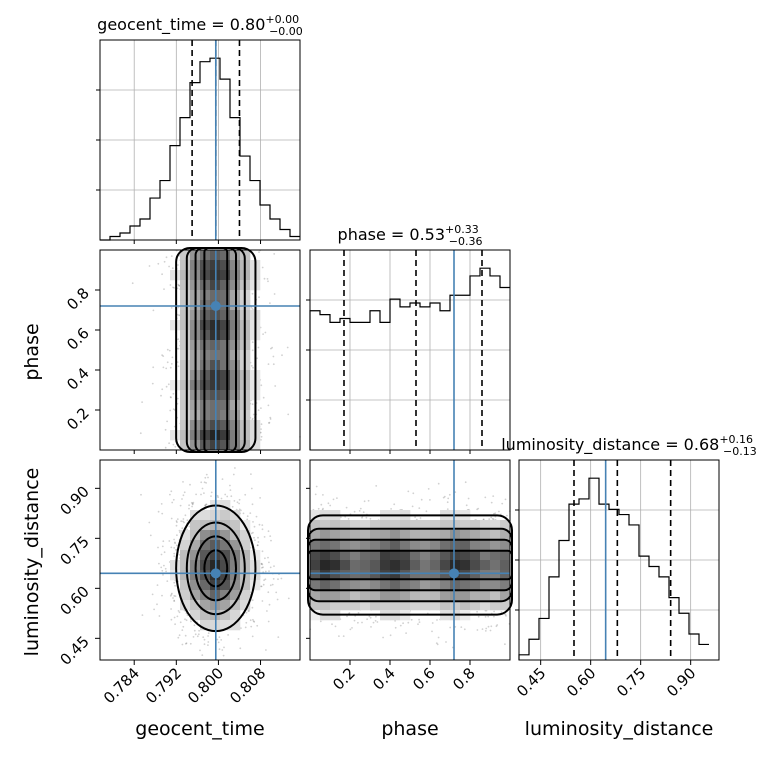 Image resolution: width=760 pixels, height=760 pixels. Describe the element at coordinates (200, 149) in the screenshot. I see `hist-step-geocent_time` at that location.